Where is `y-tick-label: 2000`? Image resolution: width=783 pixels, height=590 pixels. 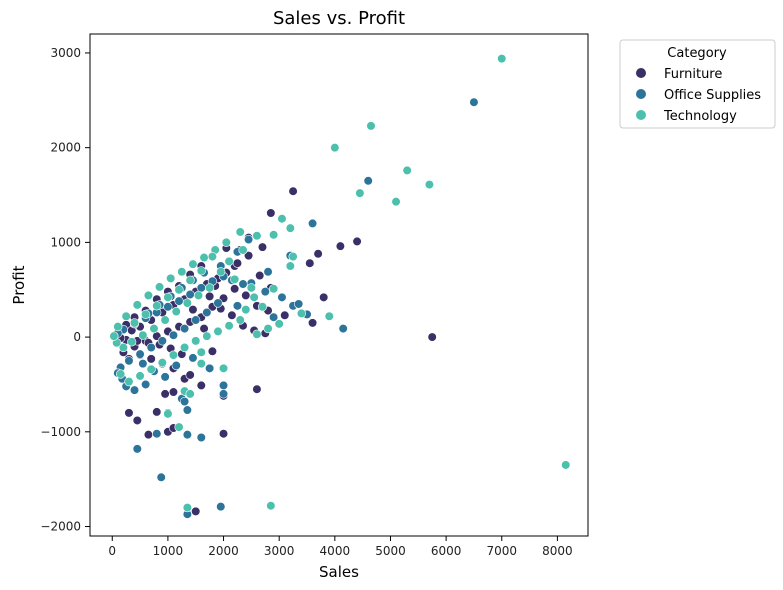
y-tick-label: 2000 is located at coordinates (65, 148).